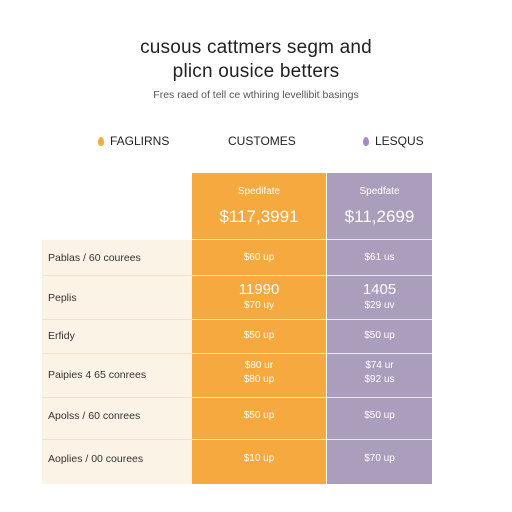 This screenshot has height=512, width=512. I want to click on column-header-left: FAGLIRNS, so click(133, 141).